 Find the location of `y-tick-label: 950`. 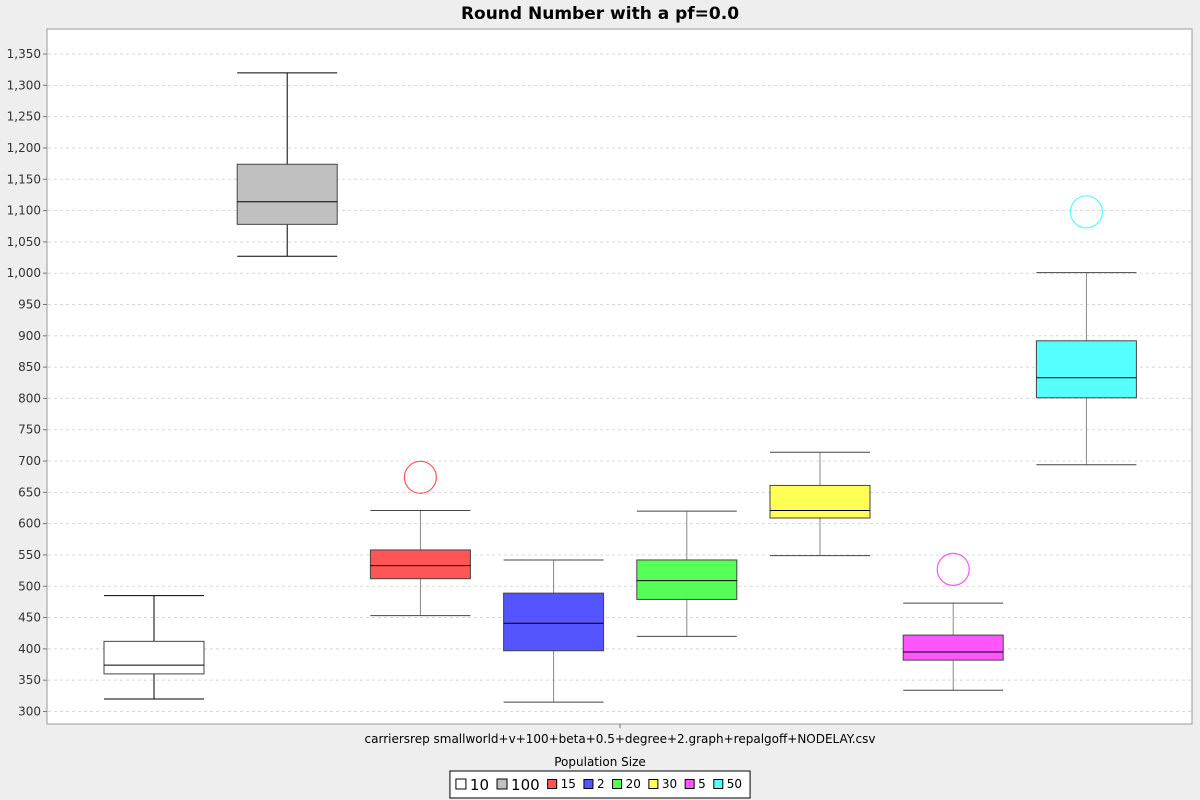

y-tick-label: 950 is located at coordinates (29, 304).